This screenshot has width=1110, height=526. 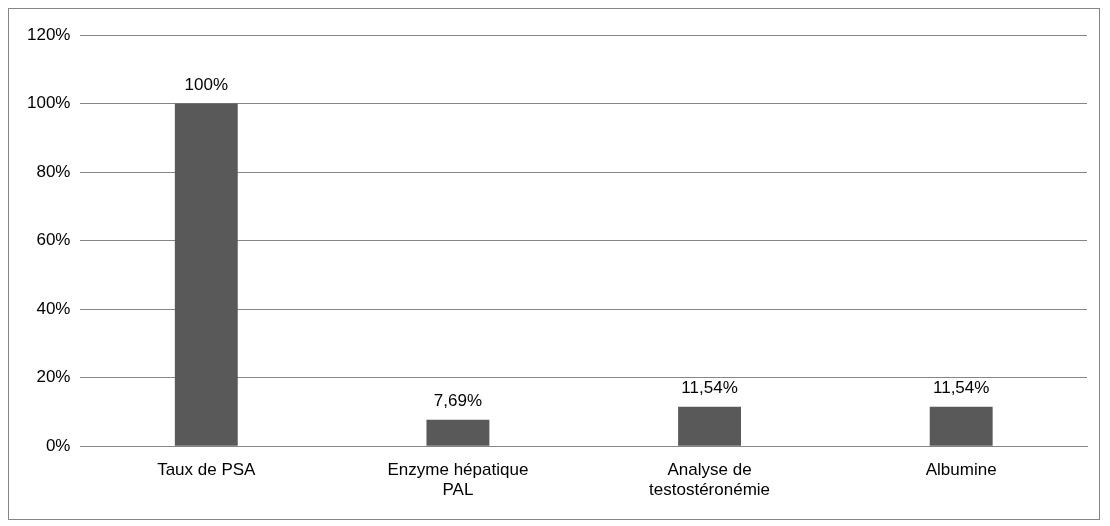 I want to click on y-tick-label: 100%, so click(x=49, y=103).